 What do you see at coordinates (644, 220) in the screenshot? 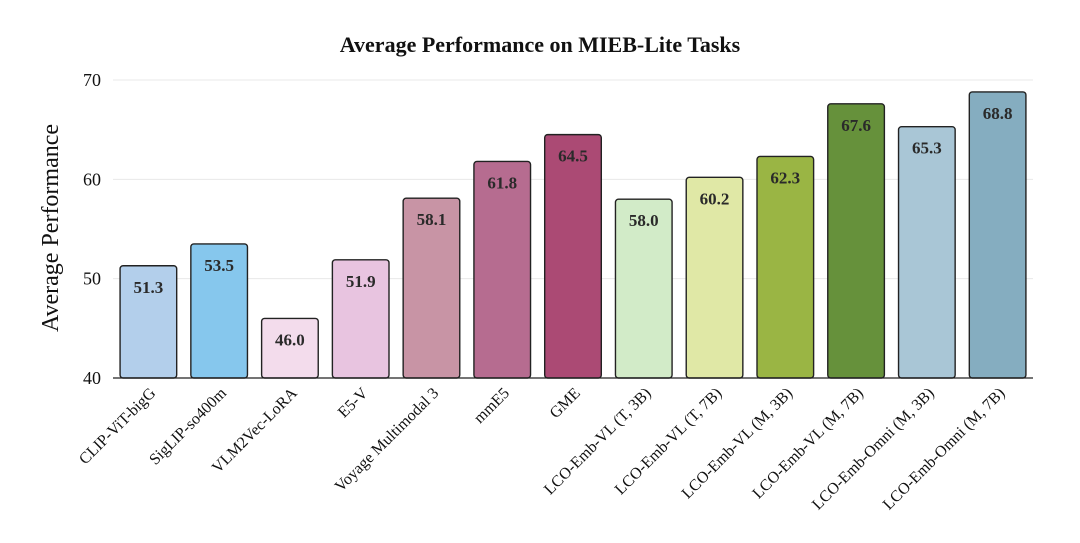
I see `bar-value-label: 58.0` at bounding box center [644, 220].